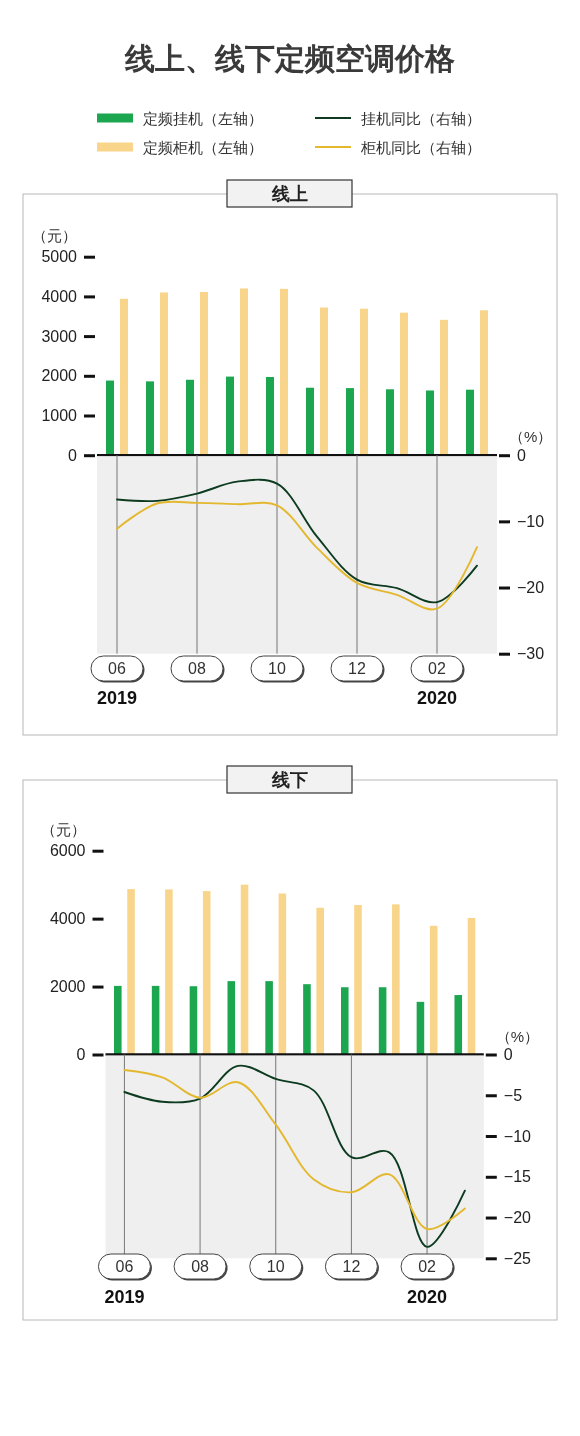  What do you see at coordinates (67, 851) in the screenshot?
I see `y-tick-label: 6000` at bounding box center [67, 851].